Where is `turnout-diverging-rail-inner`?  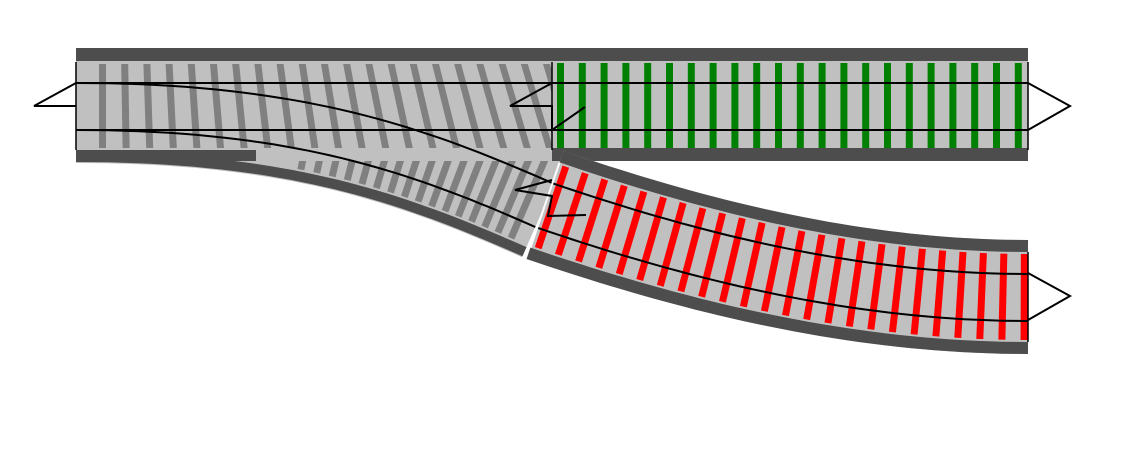 turnout-diverging-rail-inner is located at coordinates (305, 178).